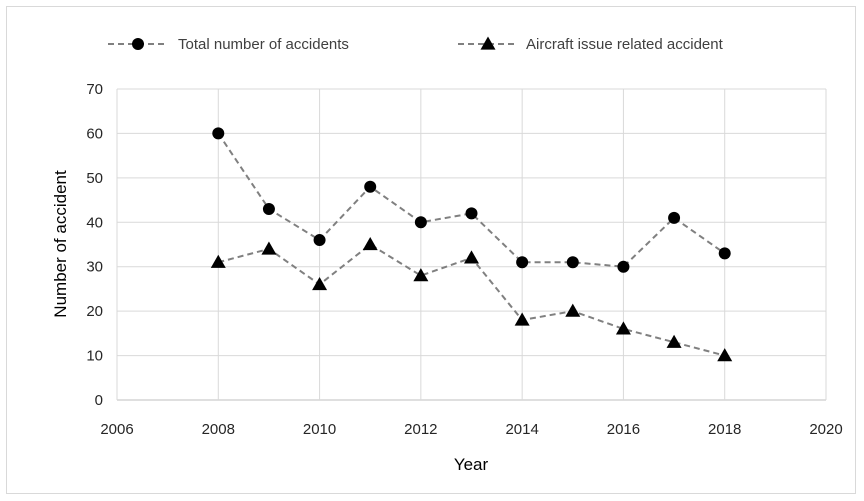 Image resolution: width=864 pixels, height=501 pixels. Describe the element at coordinates (471, 464) in the screenshot. I see `x-axis-title: Year` at that location.